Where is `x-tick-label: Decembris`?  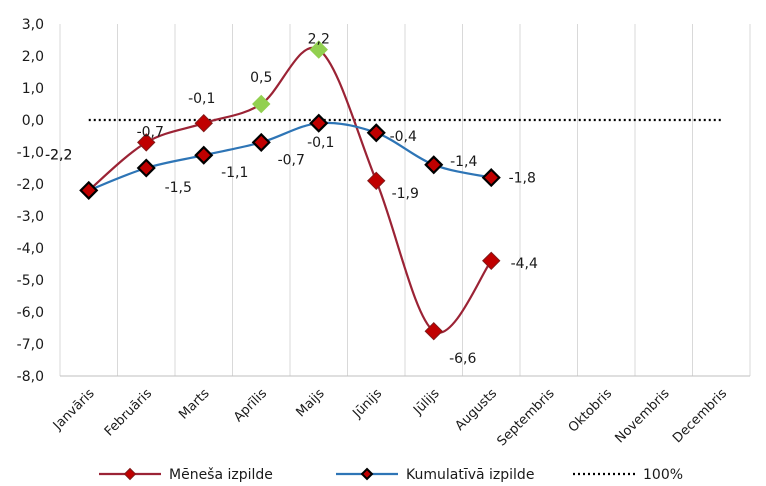
x-tick-label: Decembris is located at coordinates (700, 416).